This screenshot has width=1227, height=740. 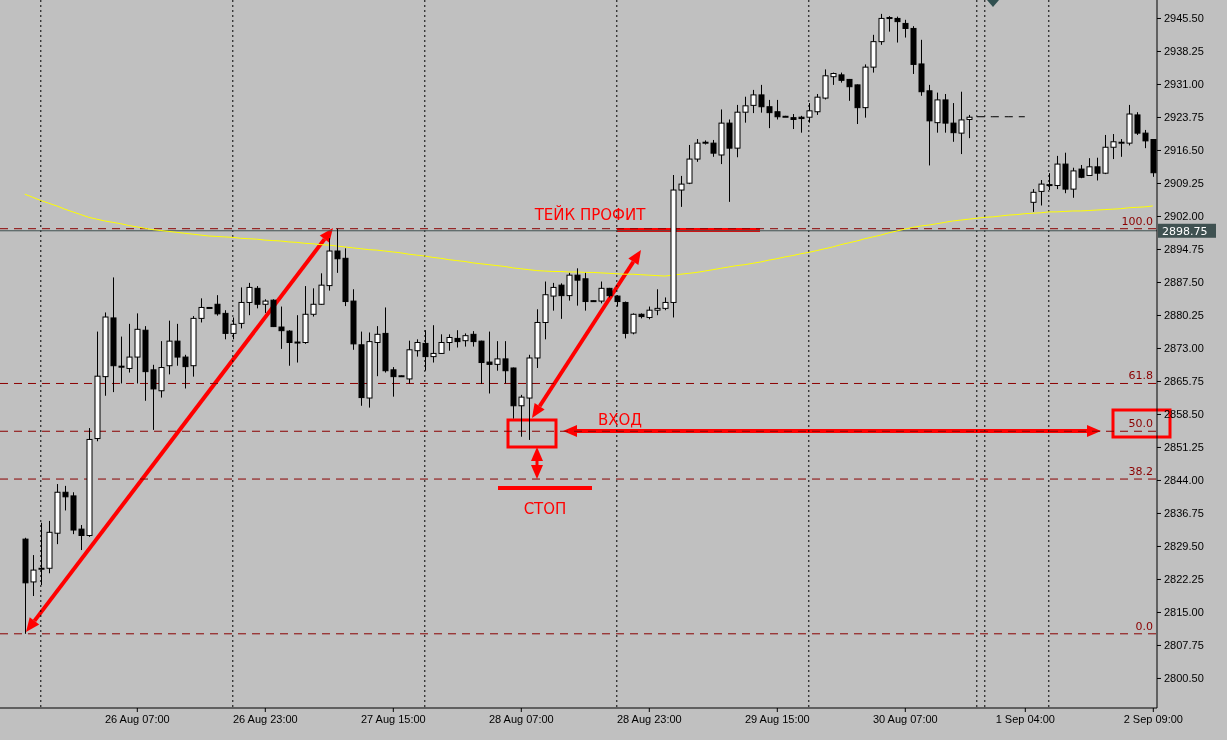 What do you see at coordinates (393, 718) in the screenshot?
I see `x-tick-label: 27 Aug 15:00` at bounding box center [393, 718].